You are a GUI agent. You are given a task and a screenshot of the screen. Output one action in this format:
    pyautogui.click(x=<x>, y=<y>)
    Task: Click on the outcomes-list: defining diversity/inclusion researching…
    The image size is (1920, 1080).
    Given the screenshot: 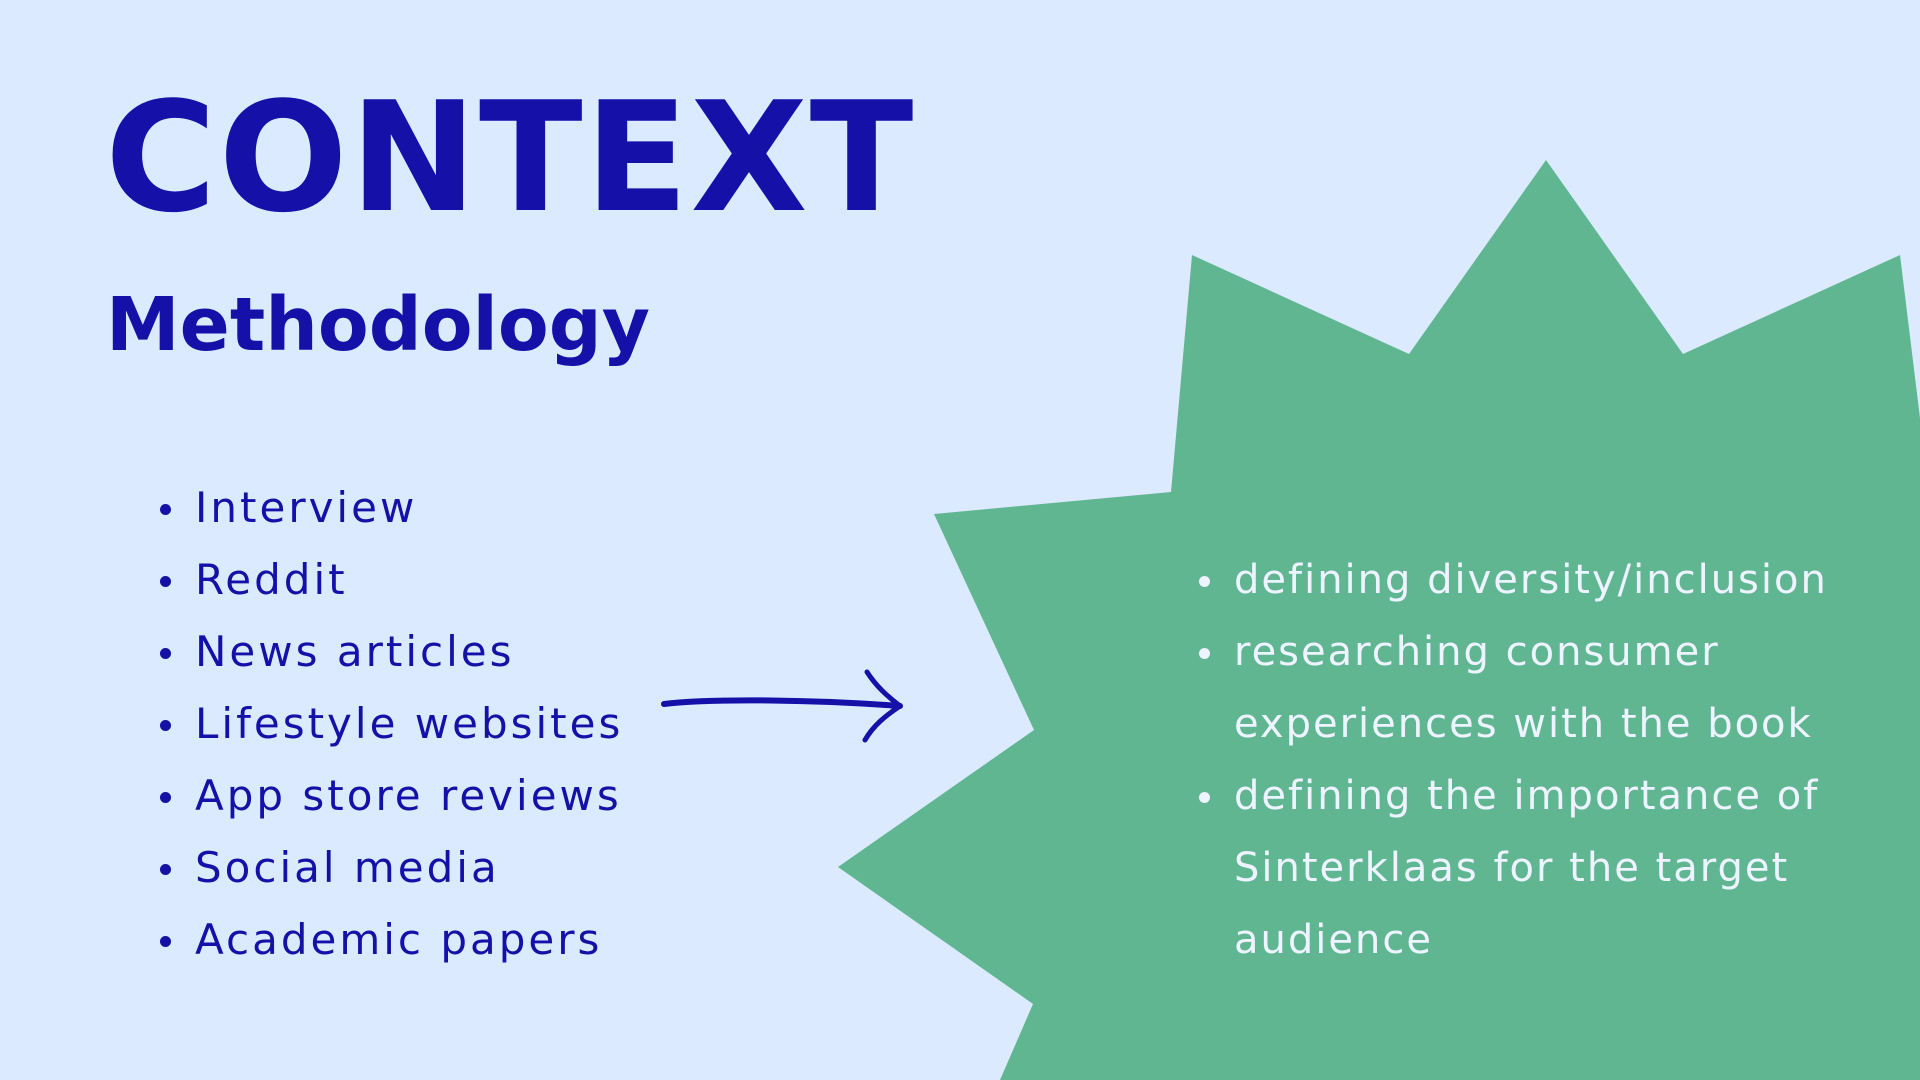 What is the action you would take?
    pyautogui.click(x=1513, y=760)
    